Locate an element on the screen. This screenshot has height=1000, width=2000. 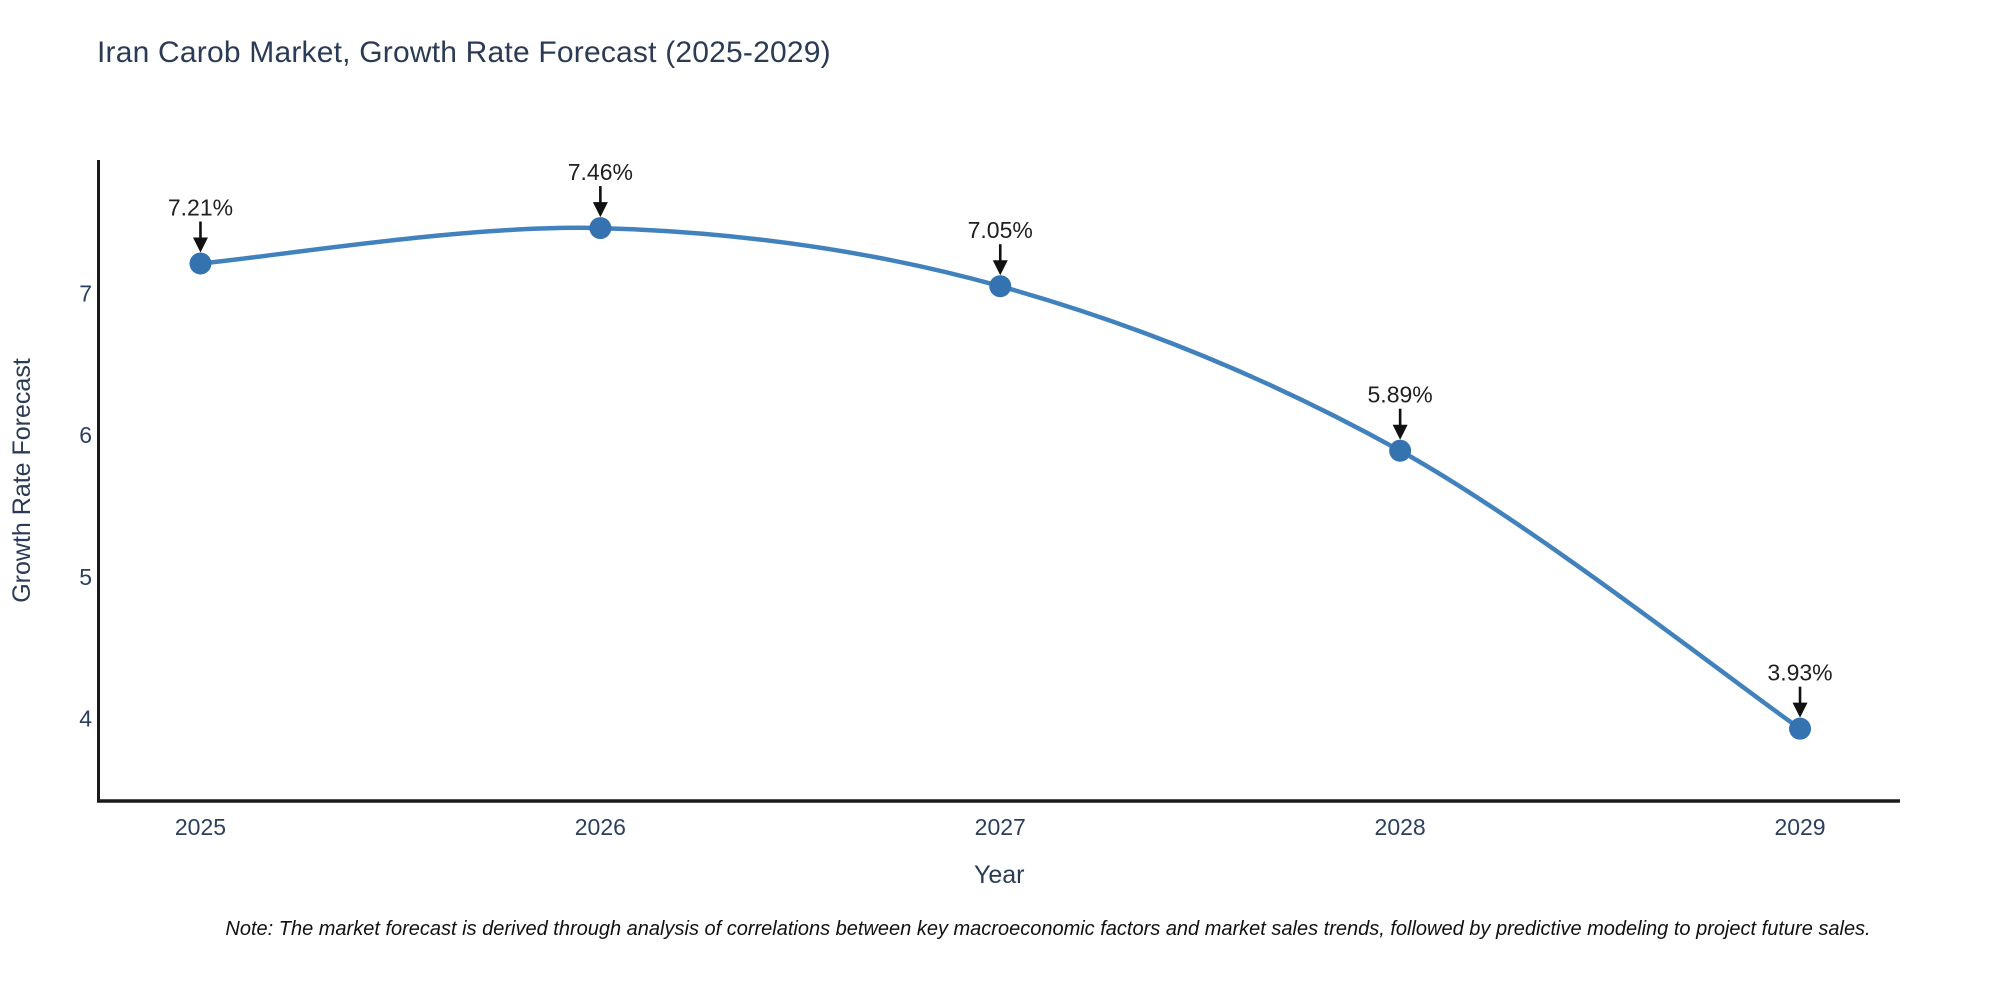
x-tick-label: 2026 is located at coordinates (600, 827).